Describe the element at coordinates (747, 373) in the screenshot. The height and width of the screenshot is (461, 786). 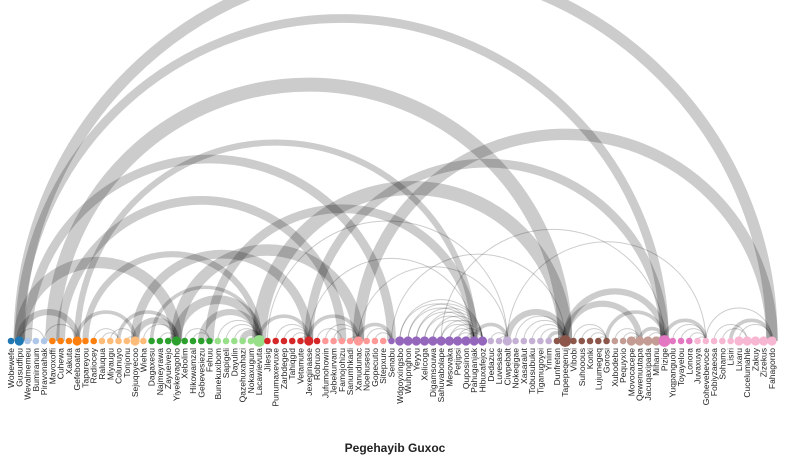
I see `node-label-89: Cucelumahle` at that location.